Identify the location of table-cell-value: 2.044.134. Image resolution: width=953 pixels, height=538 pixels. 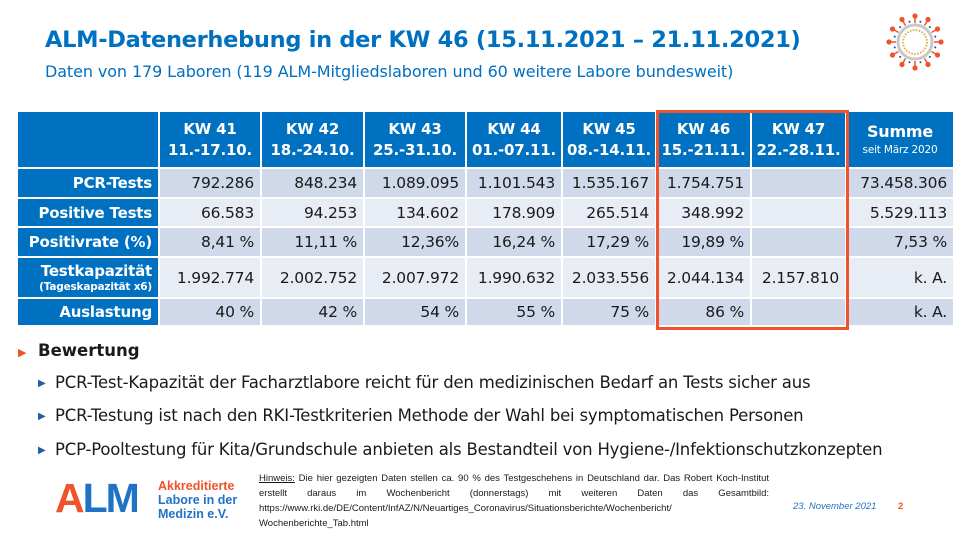
(705, 277).